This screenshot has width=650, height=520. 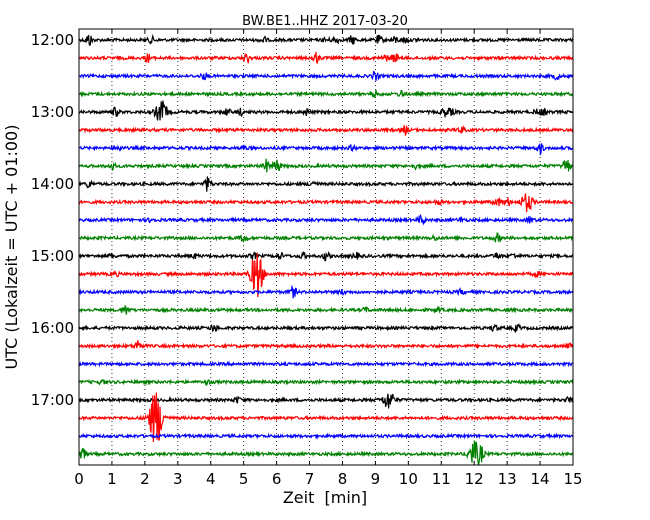 I want to click on chart-title: BW.BE1..HHZ 2017-03-20, so click(x=325, y=21).